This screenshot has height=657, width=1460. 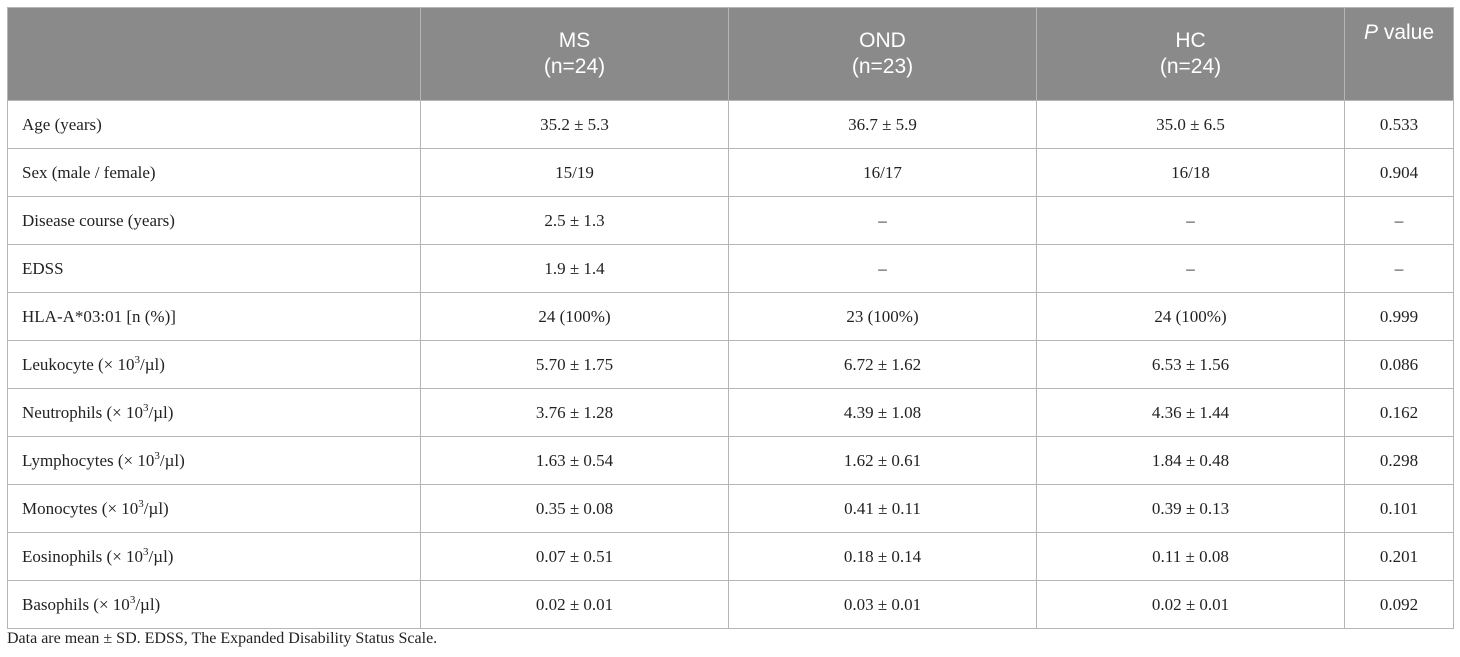 I want to click on header-p-value: P value, so click(x=1399, y=54).